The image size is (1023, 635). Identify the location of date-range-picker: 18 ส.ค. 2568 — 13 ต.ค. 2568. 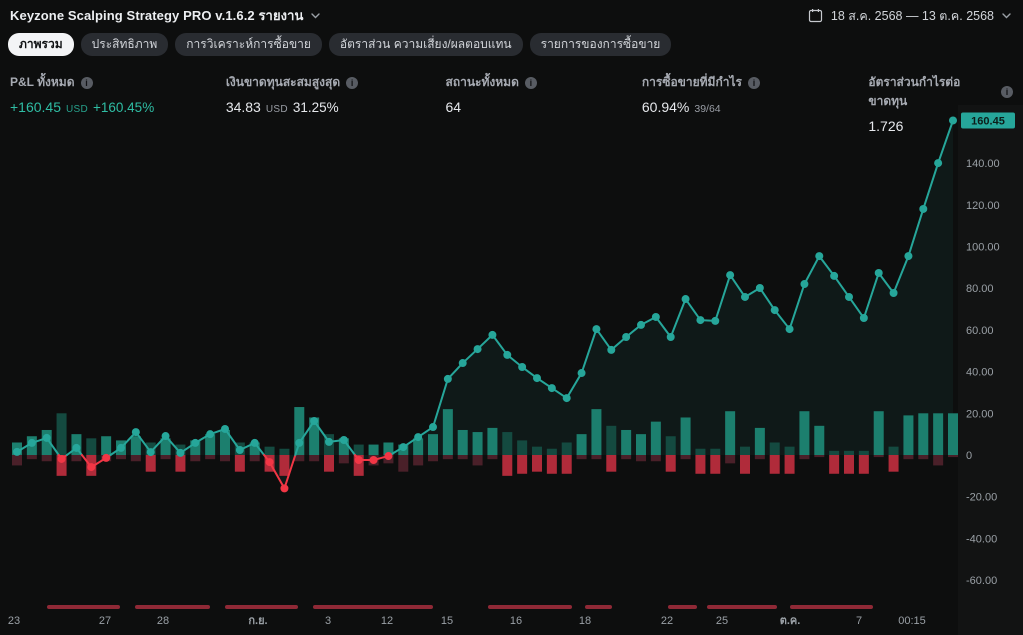
(909, 16).